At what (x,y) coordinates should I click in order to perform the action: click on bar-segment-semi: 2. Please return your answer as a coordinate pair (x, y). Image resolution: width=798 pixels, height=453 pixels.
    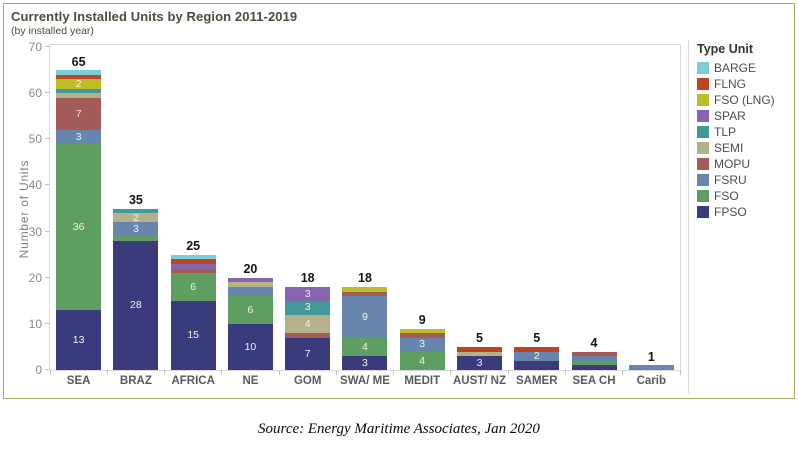
    Looking at the image, I should click on (136, 218).